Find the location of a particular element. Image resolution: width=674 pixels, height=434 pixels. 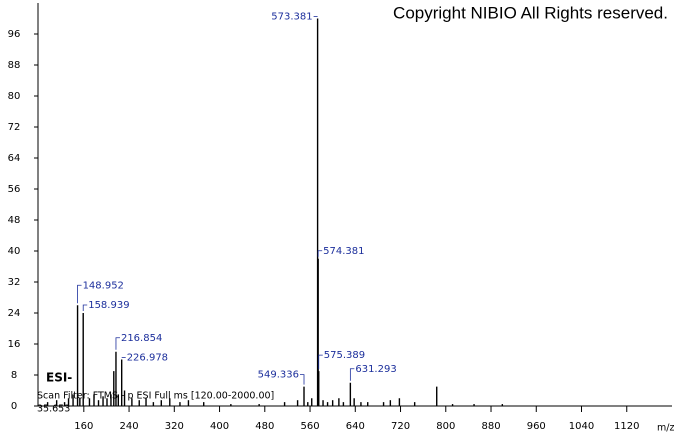

x-tick-label: 1040 is located at coordinates (581, 426).